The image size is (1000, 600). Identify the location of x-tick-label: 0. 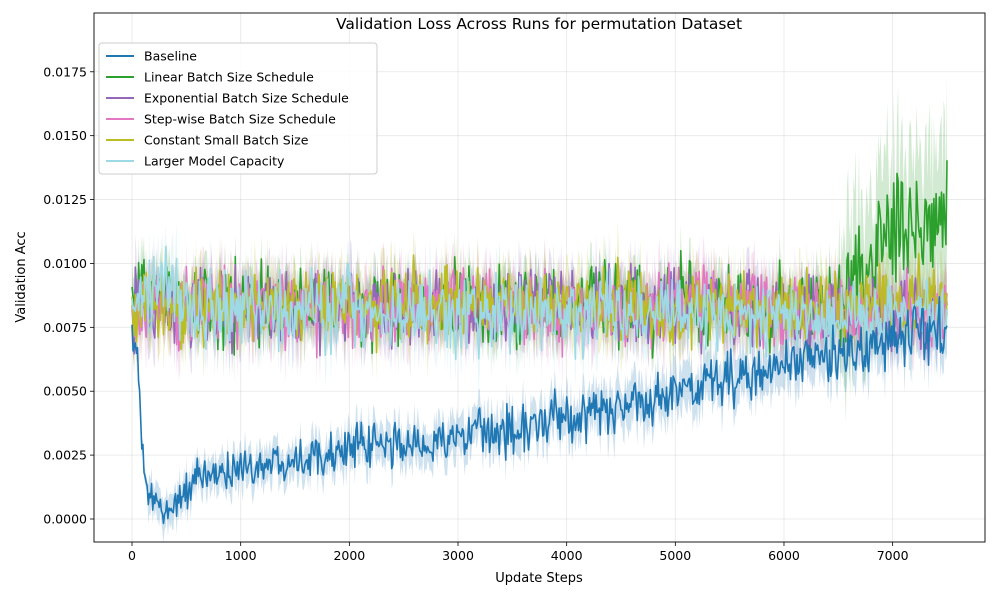
(132, 555).